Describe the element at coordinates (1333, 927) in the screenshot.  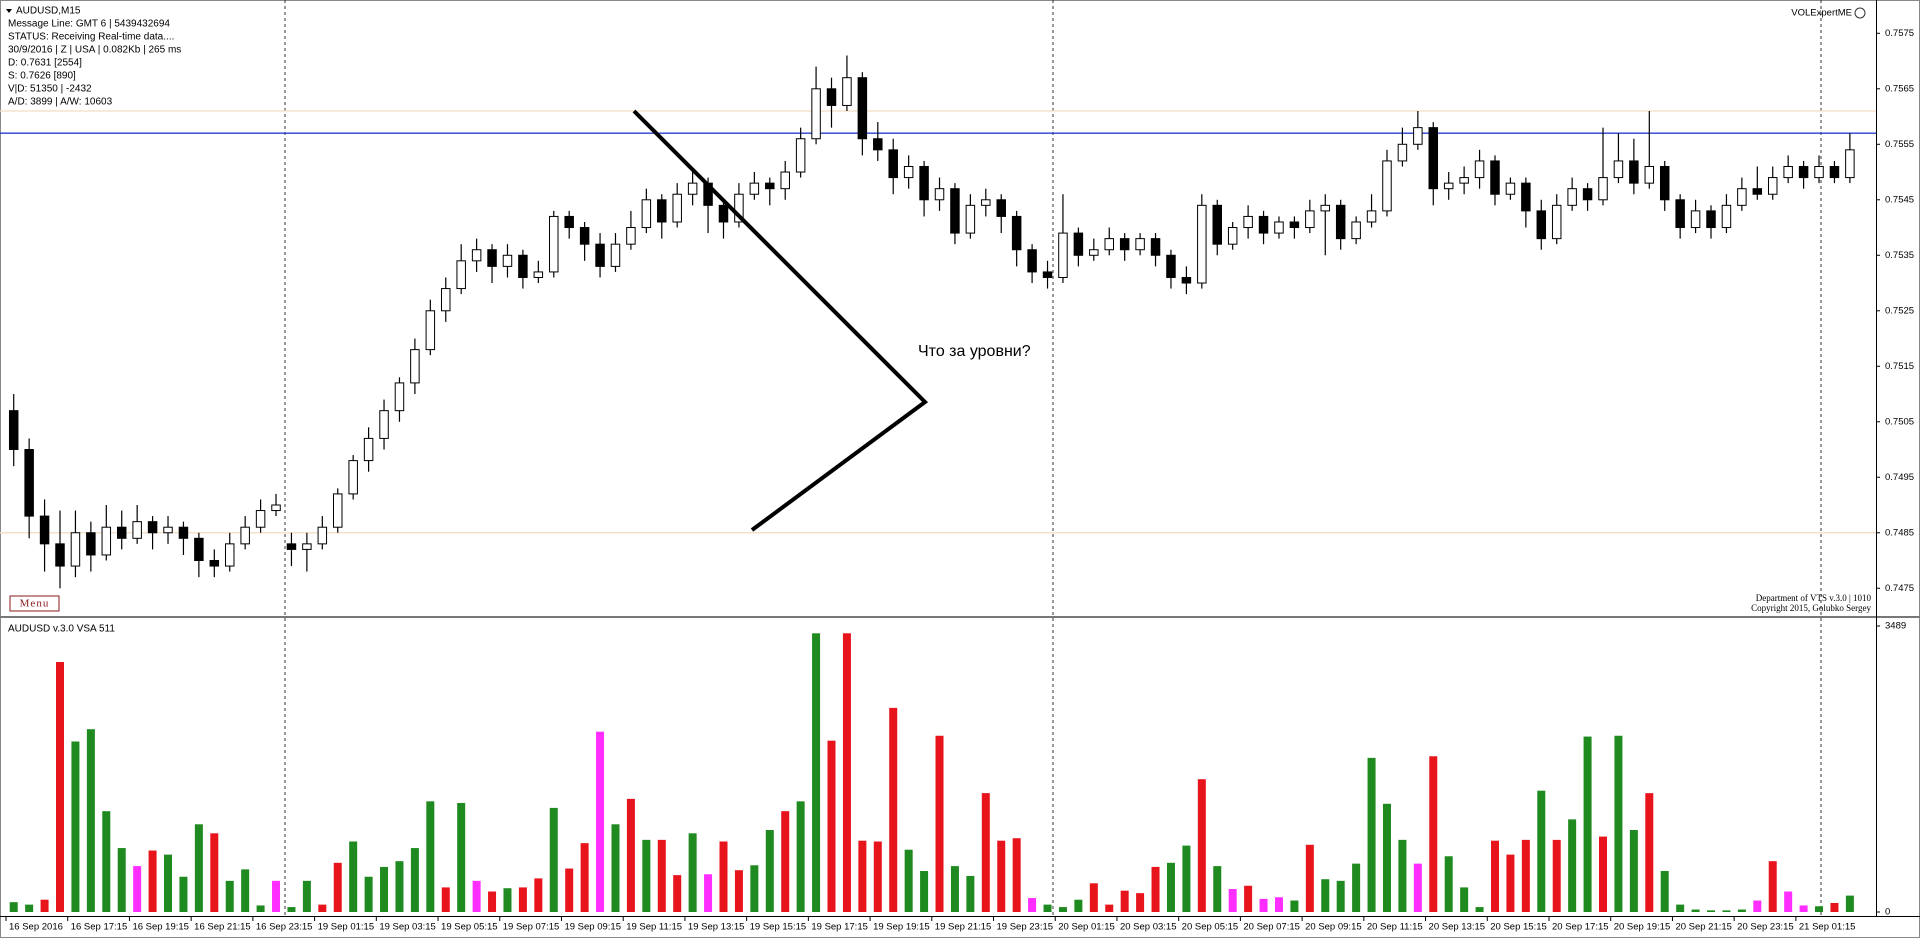
I see `x-tick-label: 20 Sep 09:15` at that location.